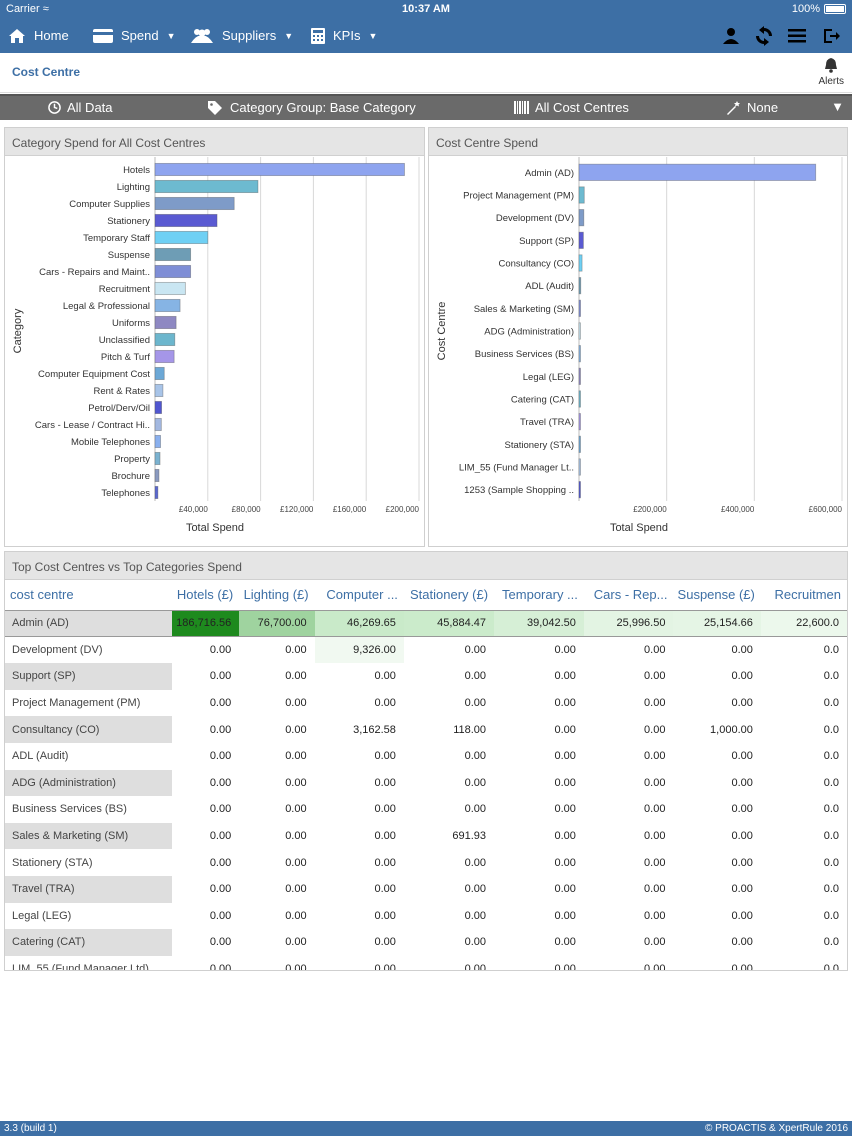 The image size is (852, 1136). I want to click on page-header: Cost Centre Alerts, so click(426, 73).